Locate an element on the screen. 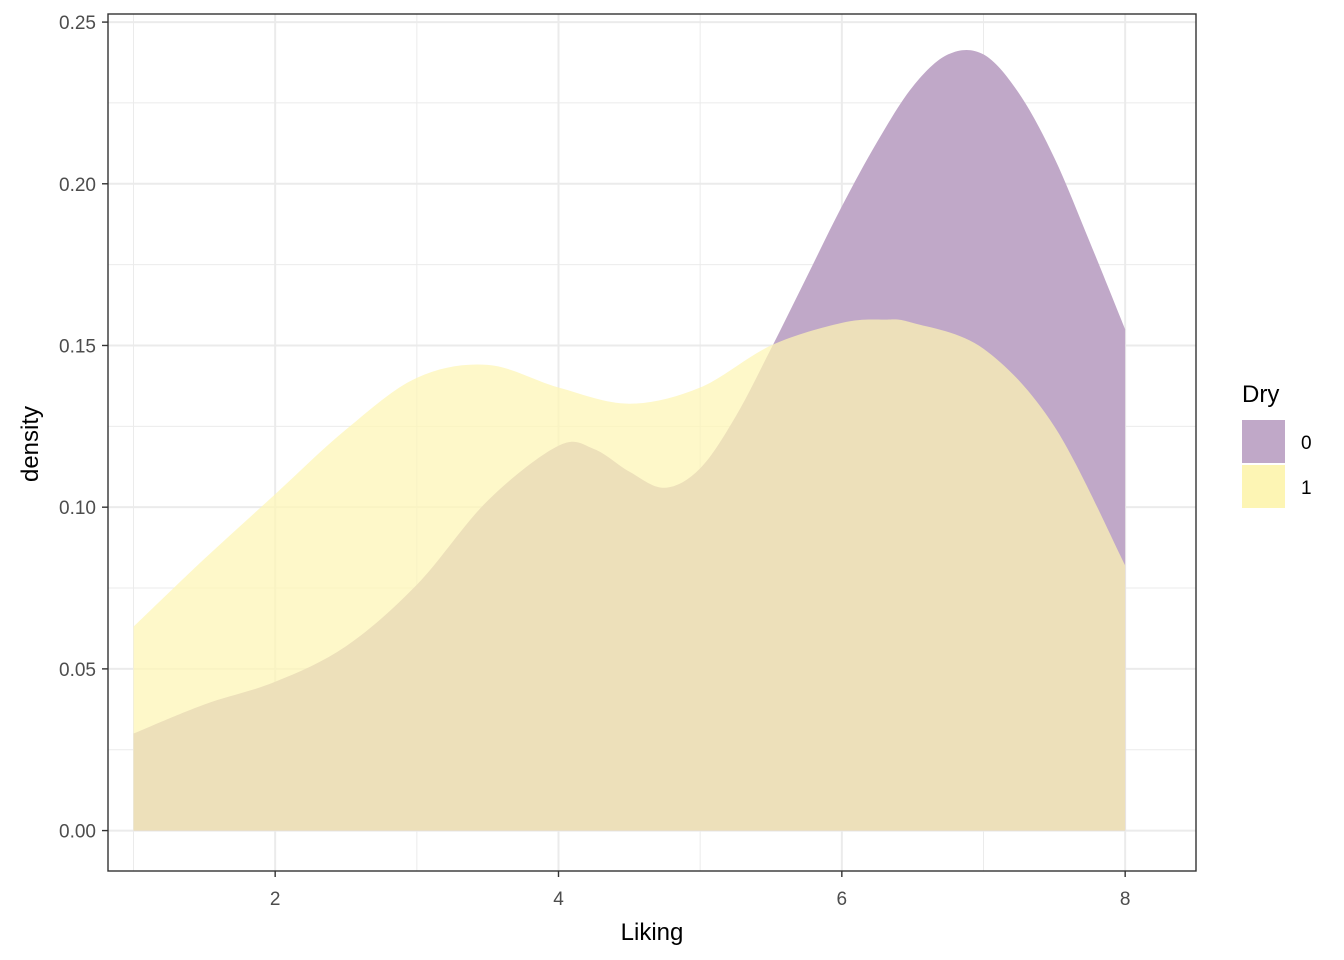  x-tick-label: 6 is located at coordinates (842, 899).